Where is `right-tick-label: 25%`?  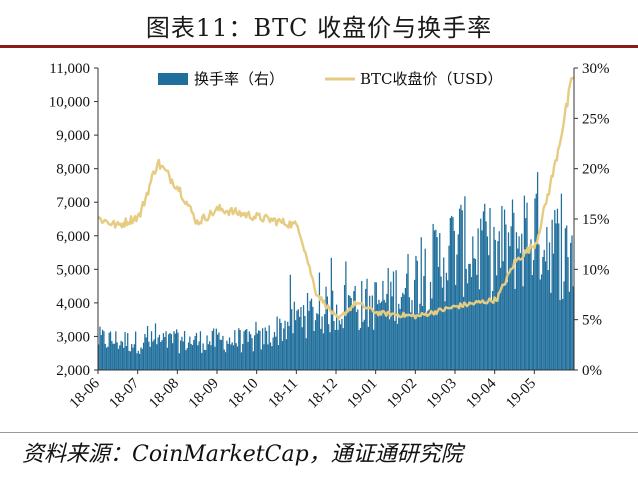
right-tick-label: 25% is located at coordinates (596, 119).